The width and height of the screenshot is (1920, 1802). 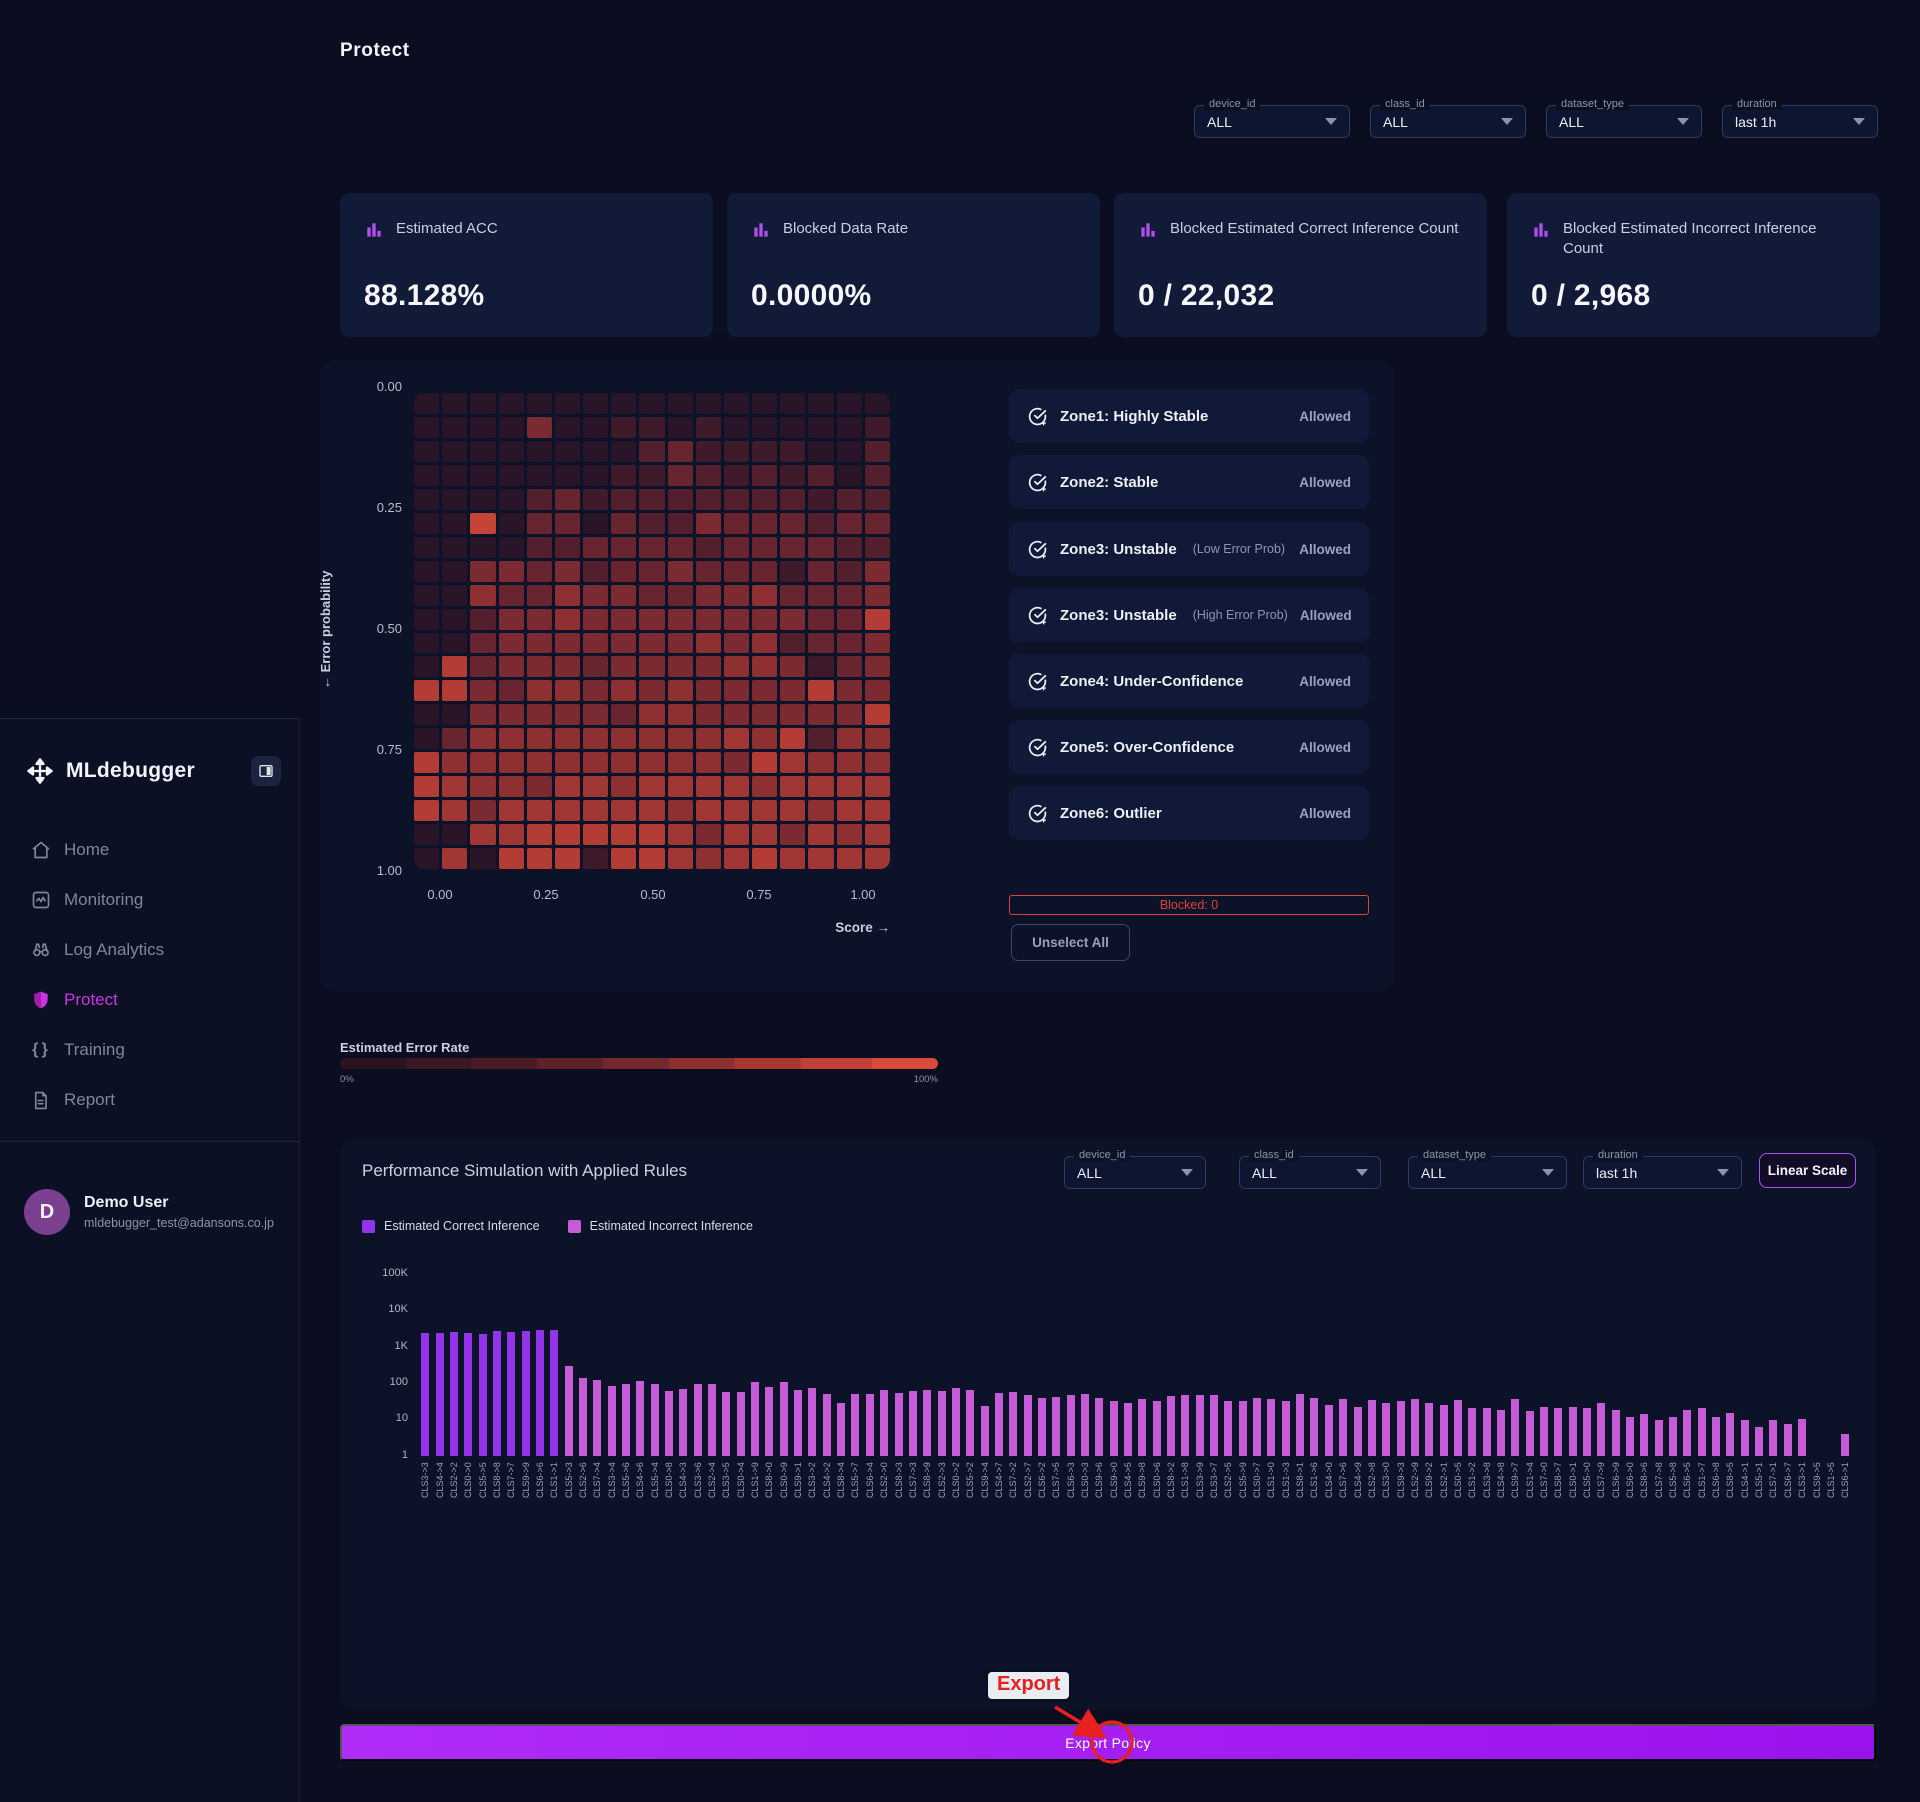 I want to click on bar-column: CLS8->5, so click(x=1730, y=1405).